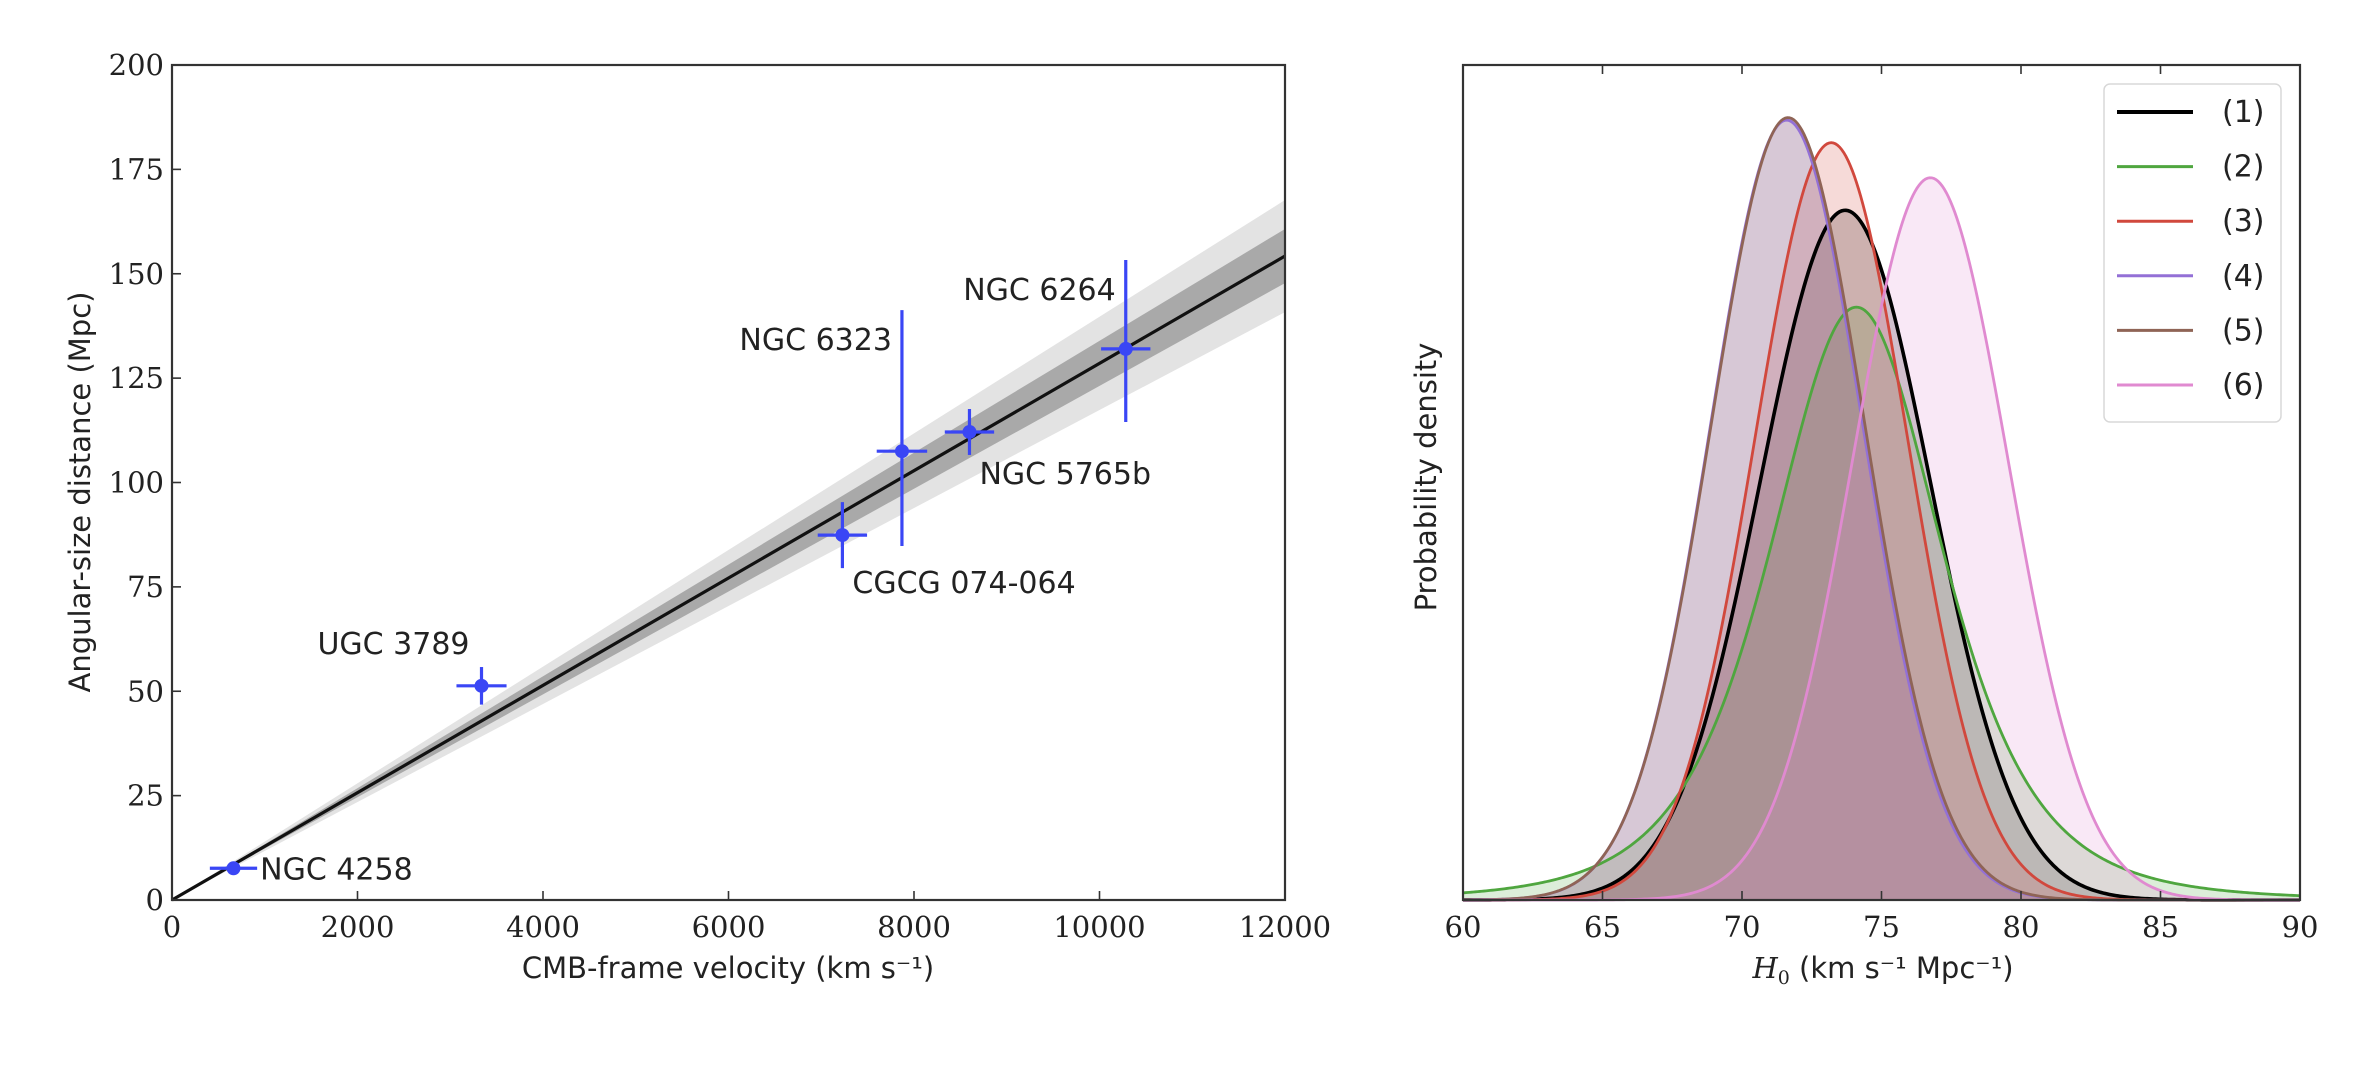 This screenshot has width=2376, height=1070. What do you see at coordinates (2191, 167) in the screenshot?
I see `legend-item: (2)` at bounding box center [2191, 167].